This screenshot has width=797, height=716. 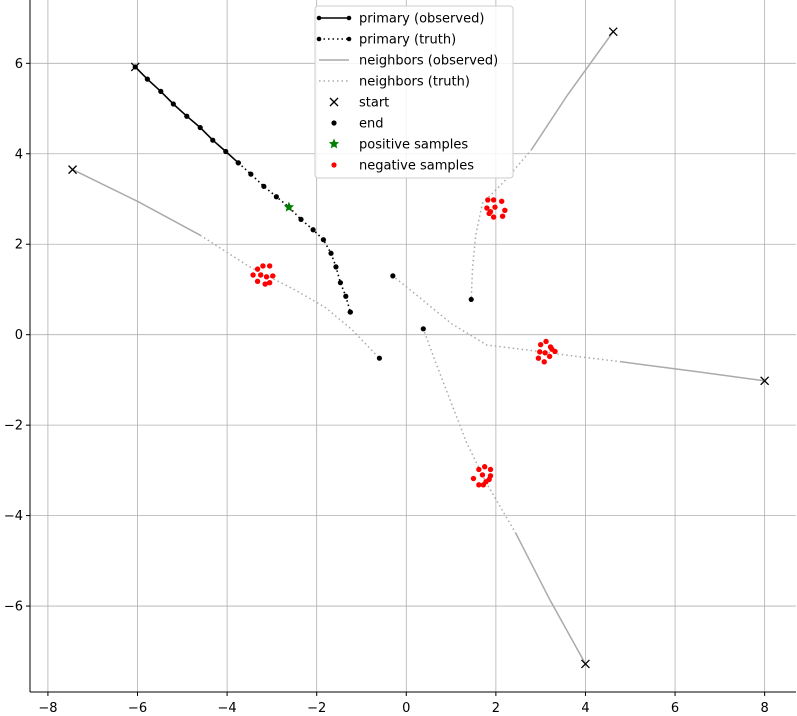 What do you see at coordinates (414, 82) in the screenshot?
I see `legend-label: neighbors (truth)` at bounding box center [414, 82].